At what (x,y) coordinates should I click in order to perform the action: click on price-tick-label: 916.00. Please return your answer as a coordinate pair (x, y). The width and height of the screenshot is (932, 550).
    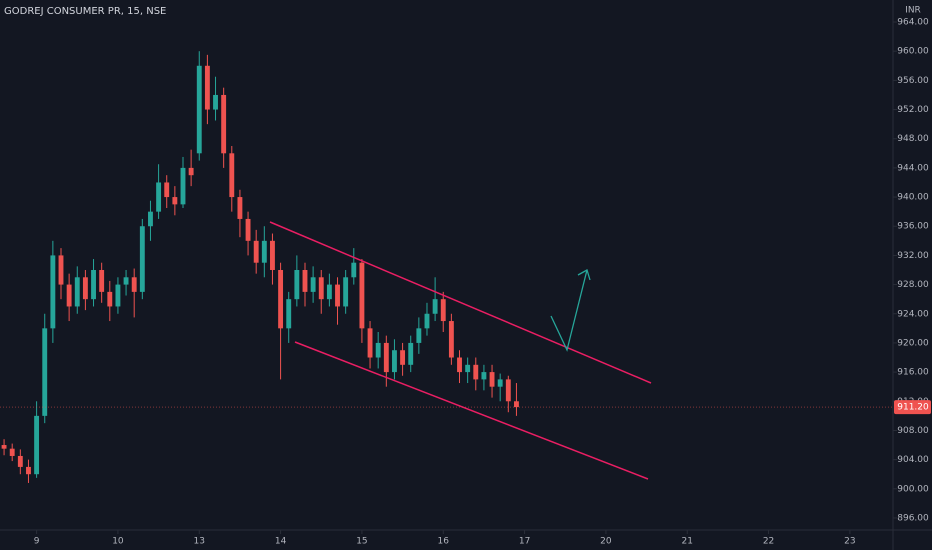
    Looking at the image, I should click on (913, 373).